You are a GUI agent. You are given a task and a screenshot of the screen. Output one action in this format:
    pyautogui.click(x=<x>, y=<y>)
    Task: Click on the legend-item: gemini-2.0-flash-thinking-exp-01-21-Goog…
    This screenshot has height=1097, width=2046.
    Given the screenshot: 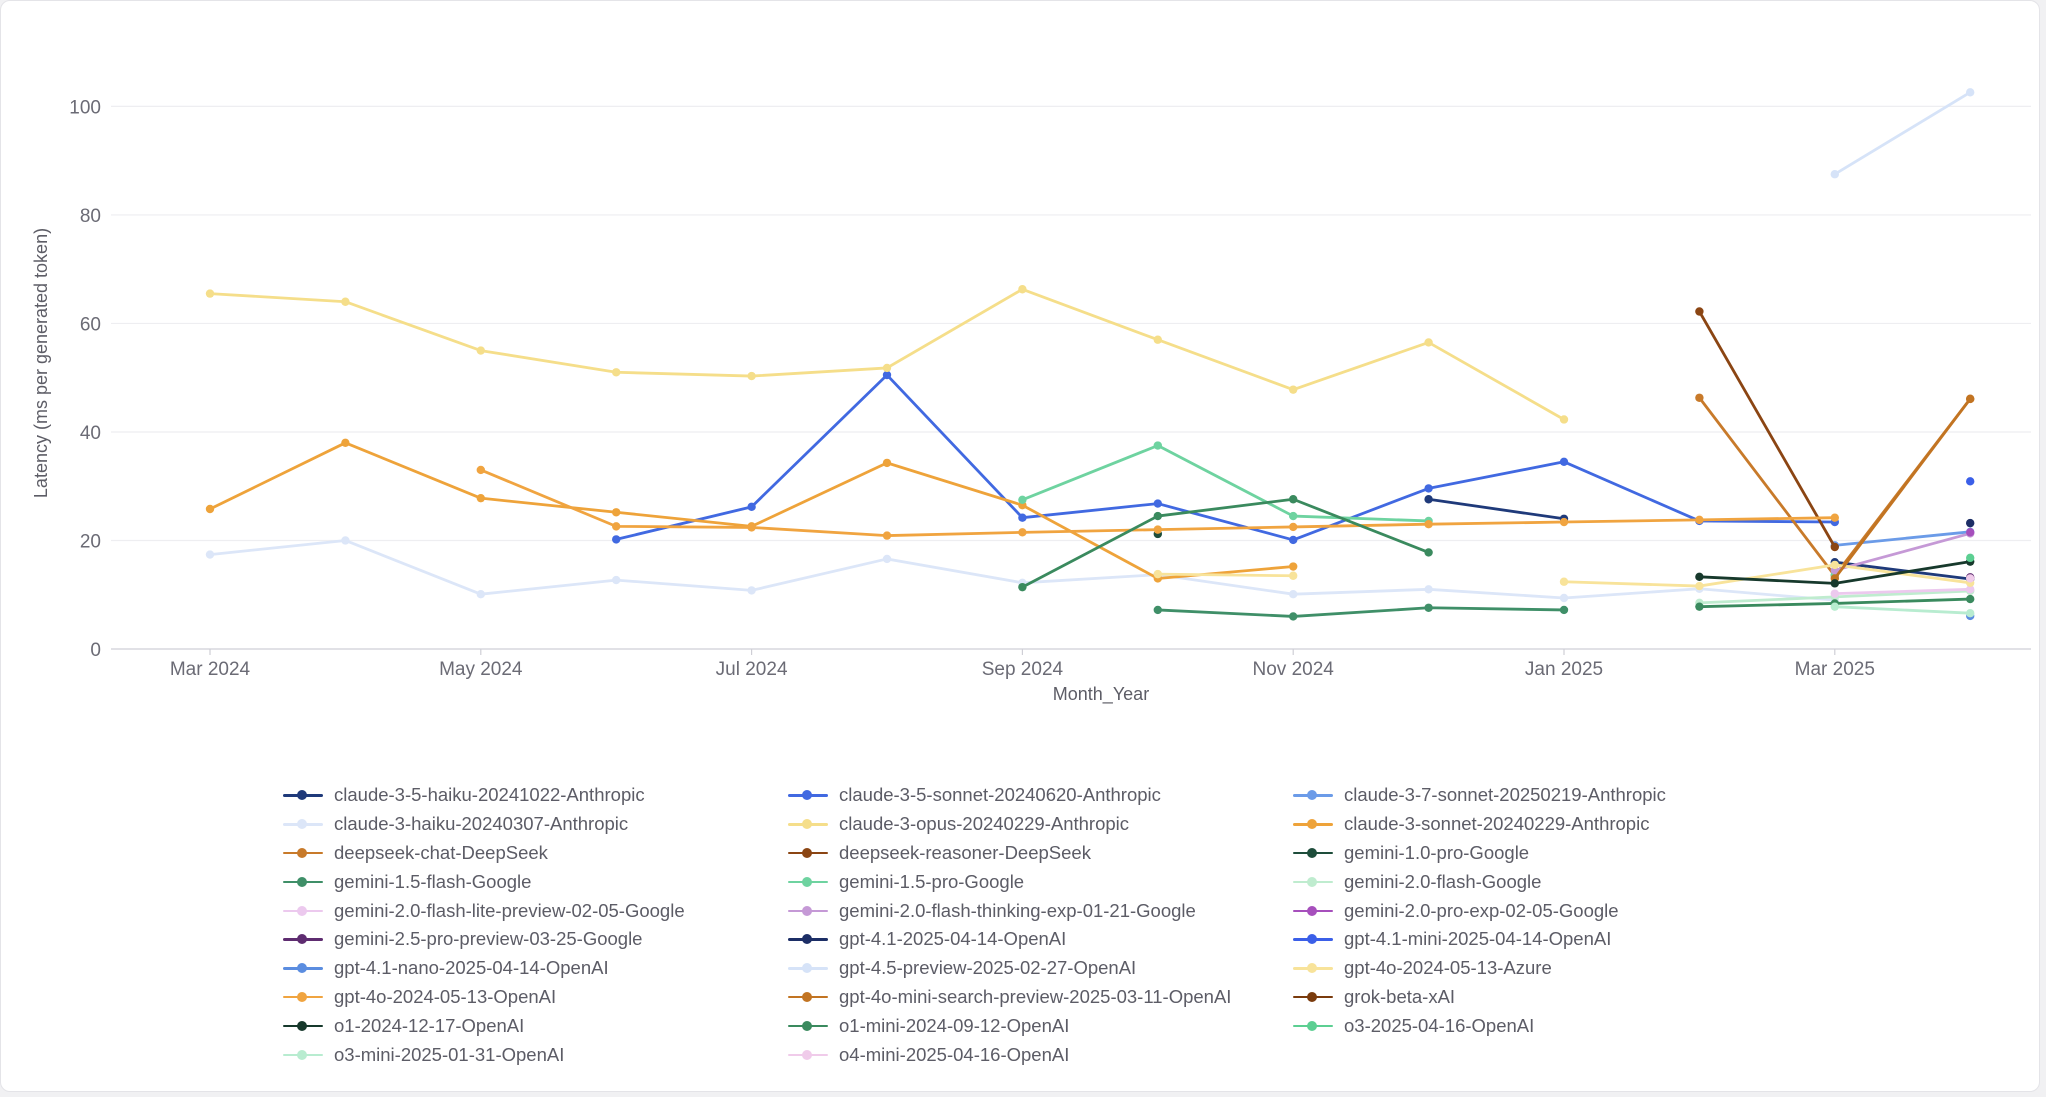 What is the action you would take?
    pyautogui.click(x=1038, y=910)
    